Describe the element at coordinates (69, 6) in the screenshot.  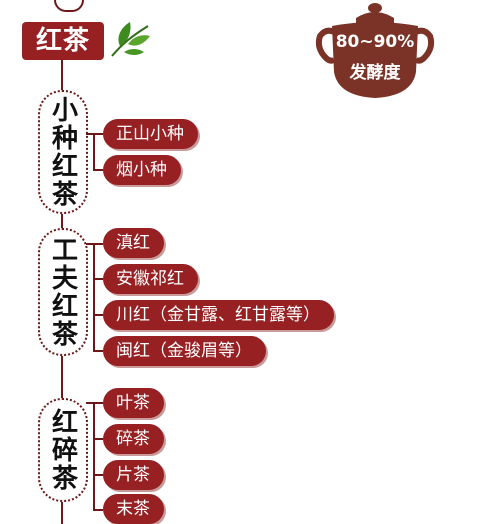
I see `top-ornament` at that location.